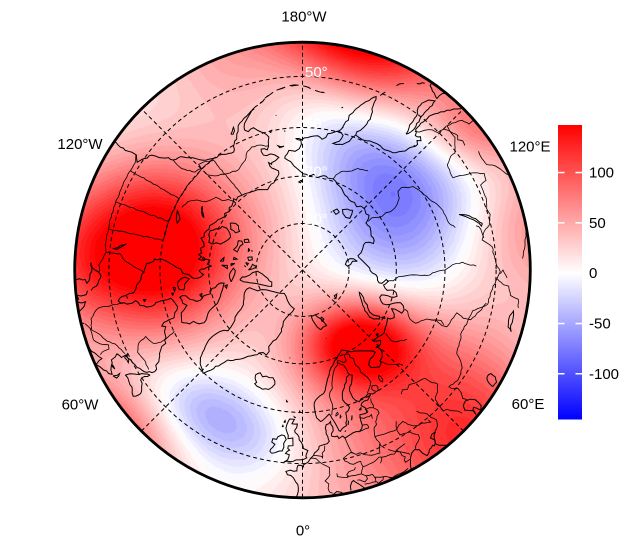  I want to click on svg-text: 70°, so click(316, 172).